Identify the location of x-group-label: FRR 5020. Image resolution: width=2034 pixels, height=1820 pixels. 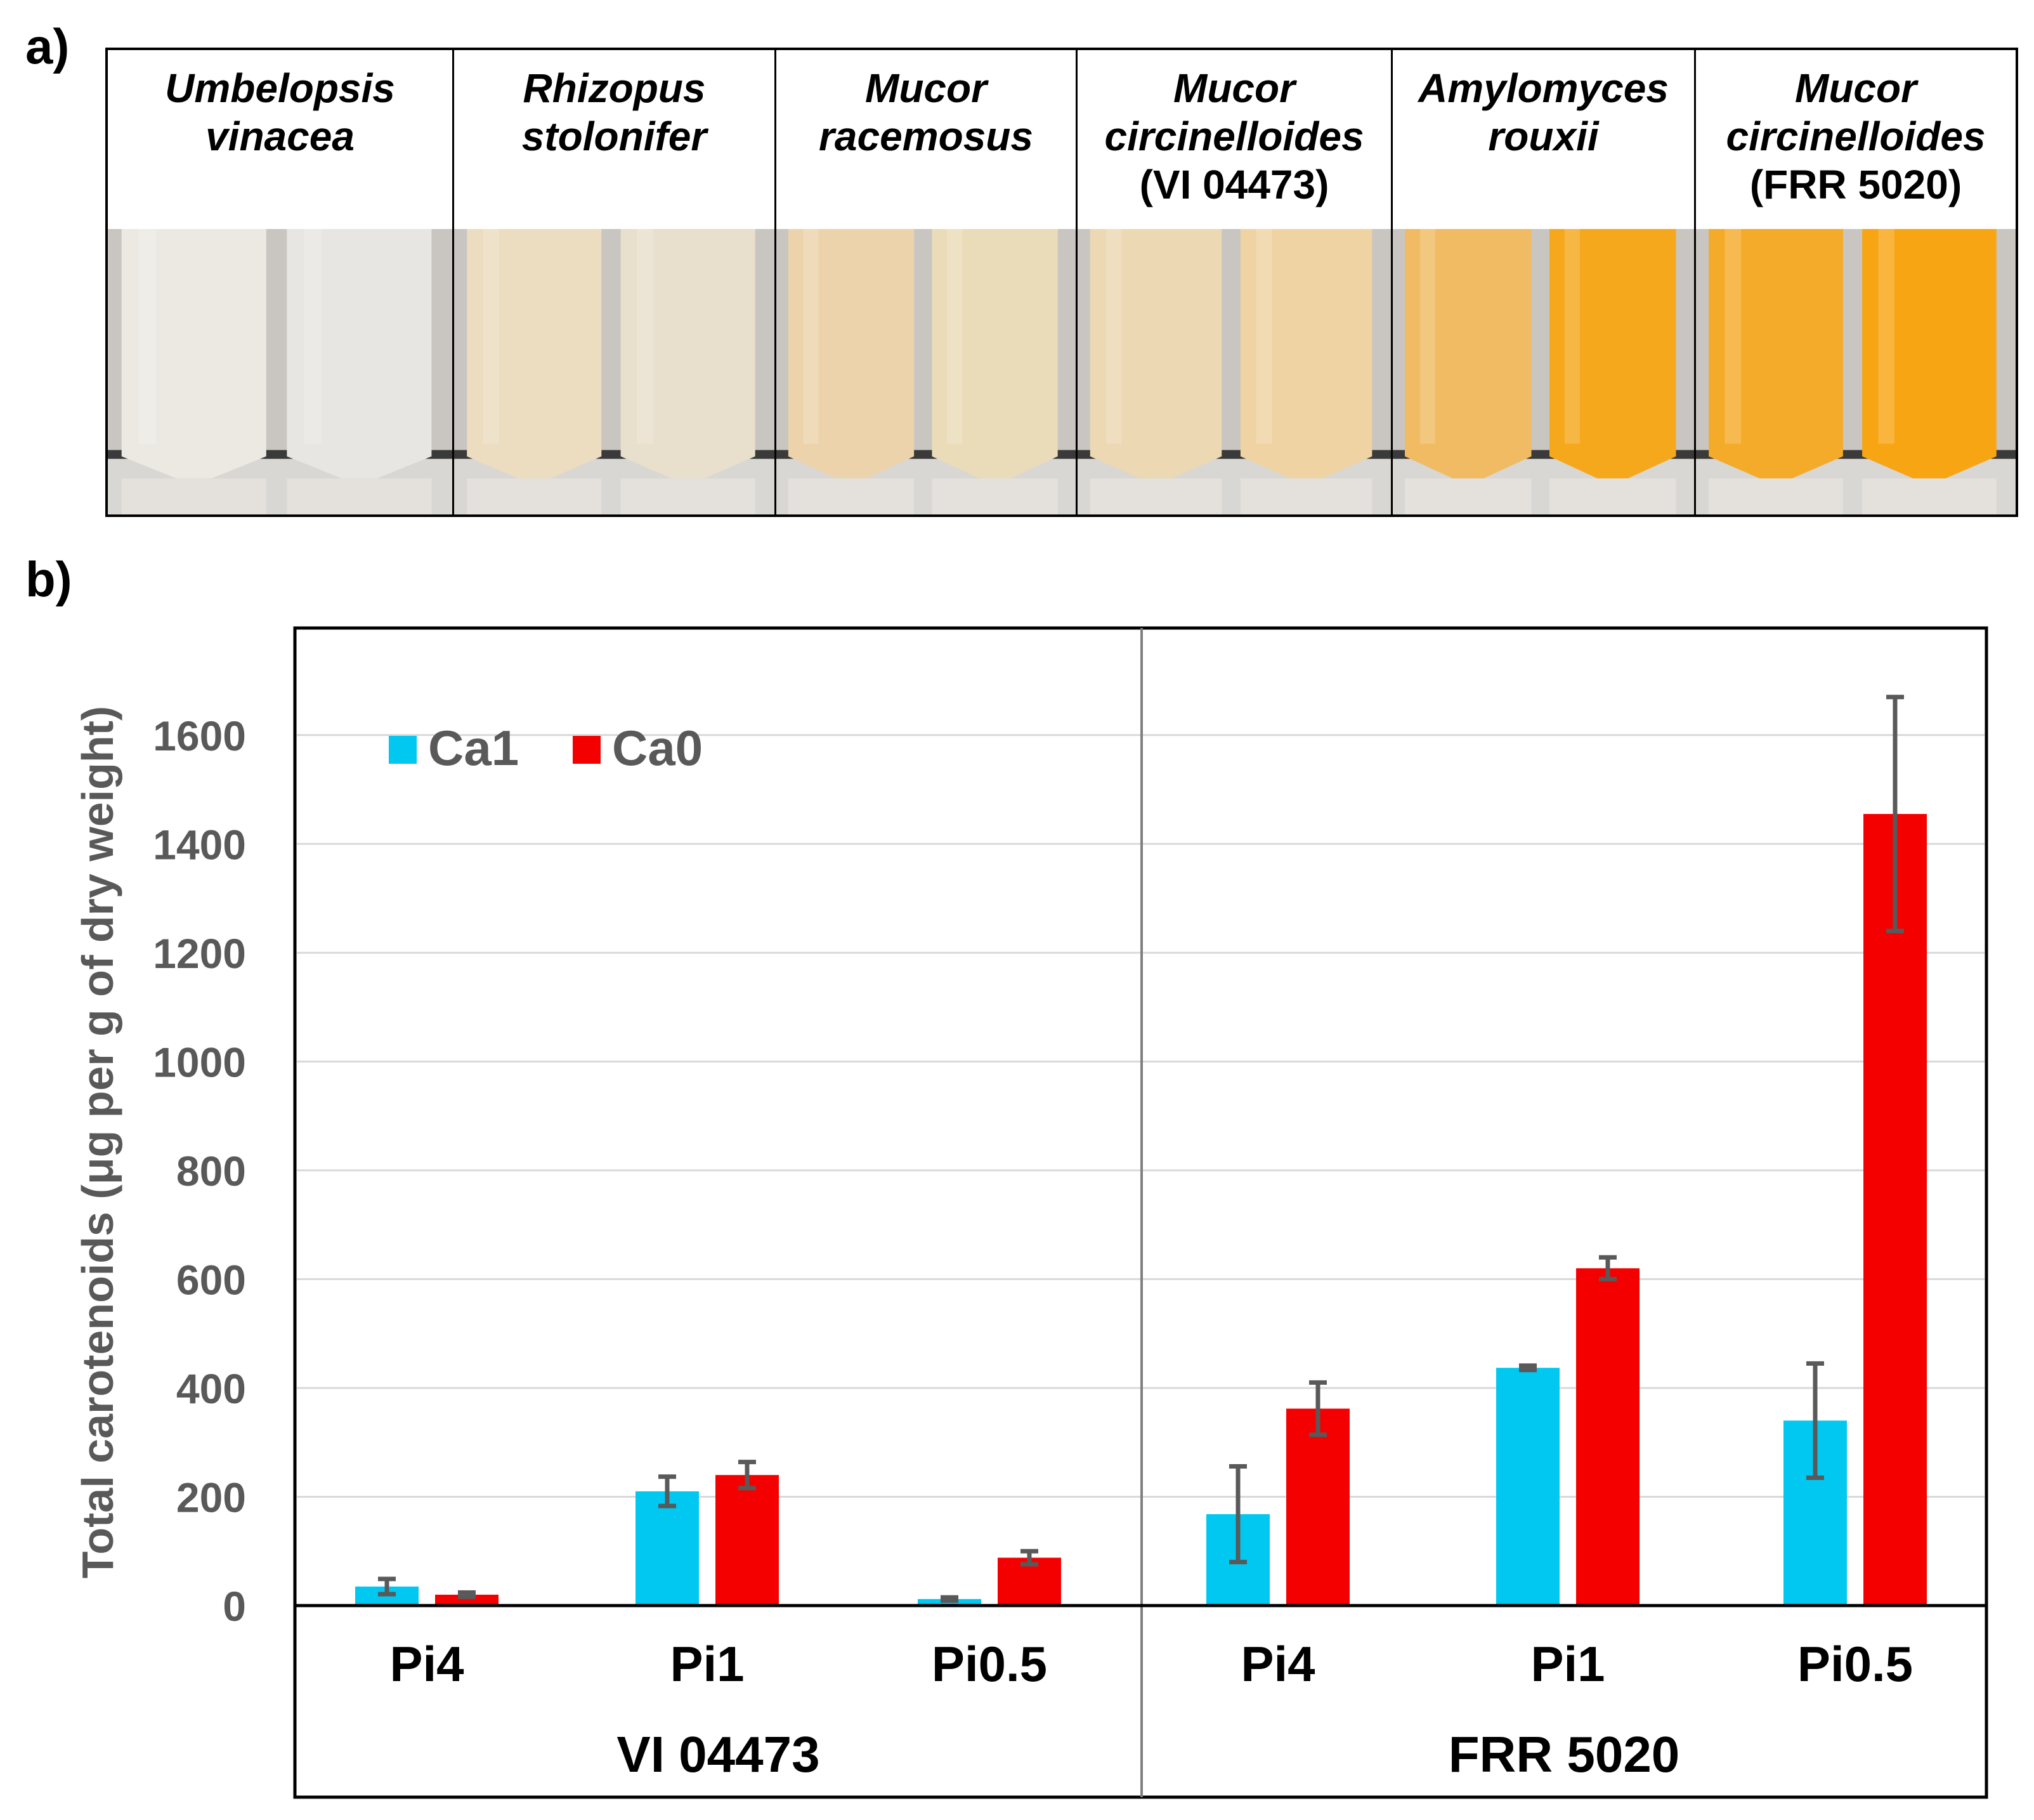
(1564, 1755).